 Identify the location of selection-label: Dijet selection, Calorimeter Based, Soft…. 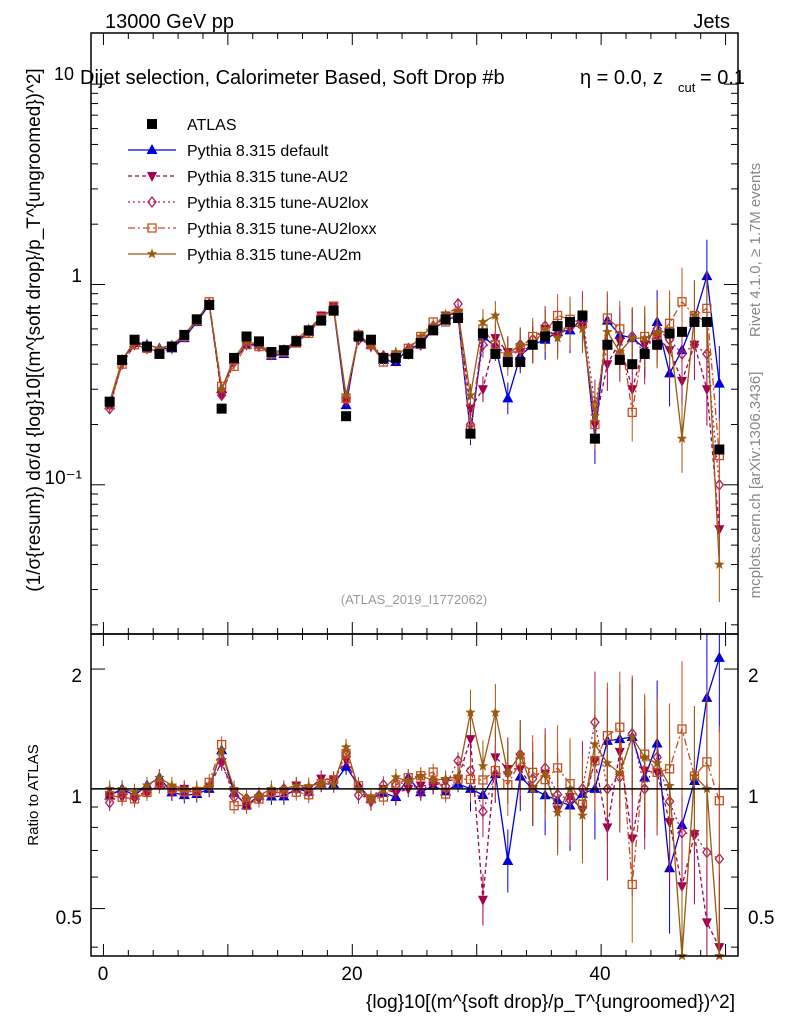
(292, 78).